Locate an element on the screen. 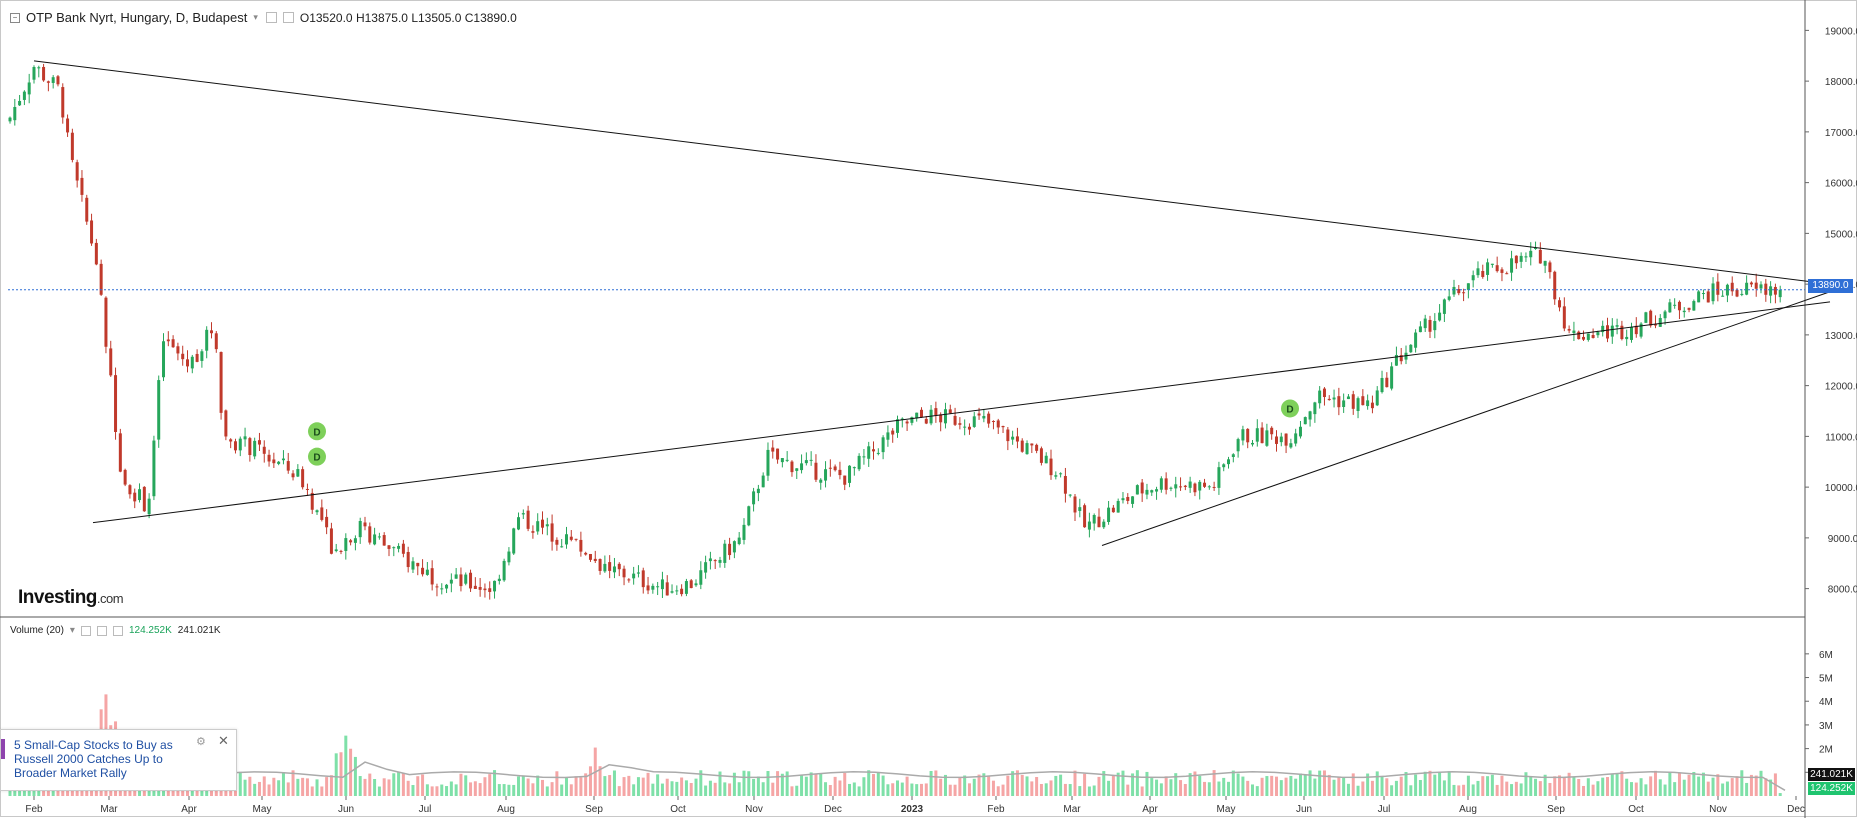 The height and width of the screenshot is (818, 1857). logo-suffix: .com is located at coordinates (110, 598).